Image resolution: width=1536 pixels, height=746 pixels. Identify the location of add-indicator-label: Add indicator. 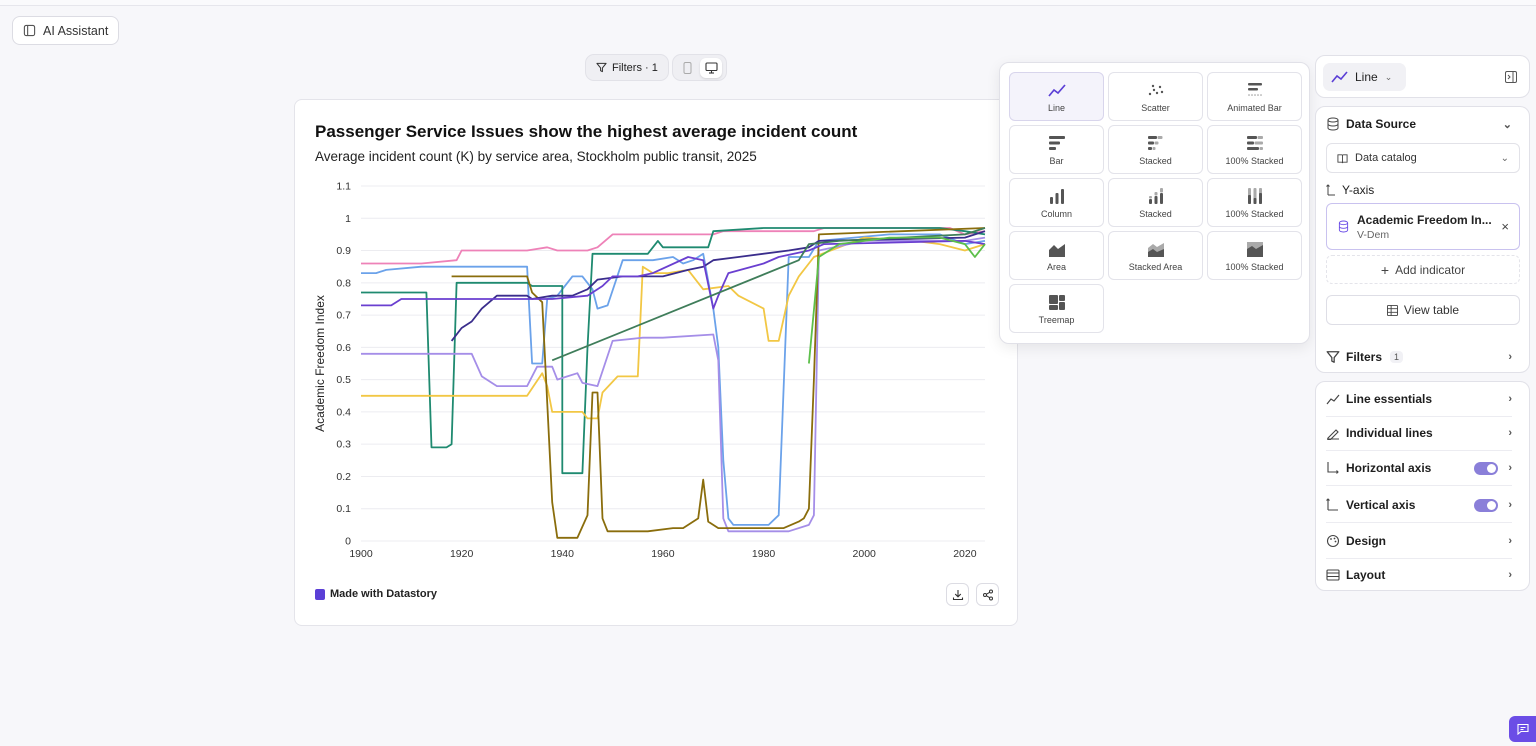
(1430, 269).